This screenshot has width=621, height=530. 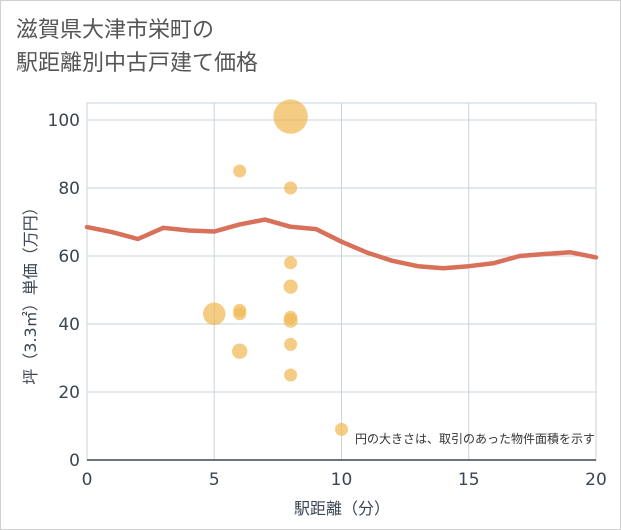 I want to click on x-axis-label: 駅距離（分）, so click(x=342, y=508).